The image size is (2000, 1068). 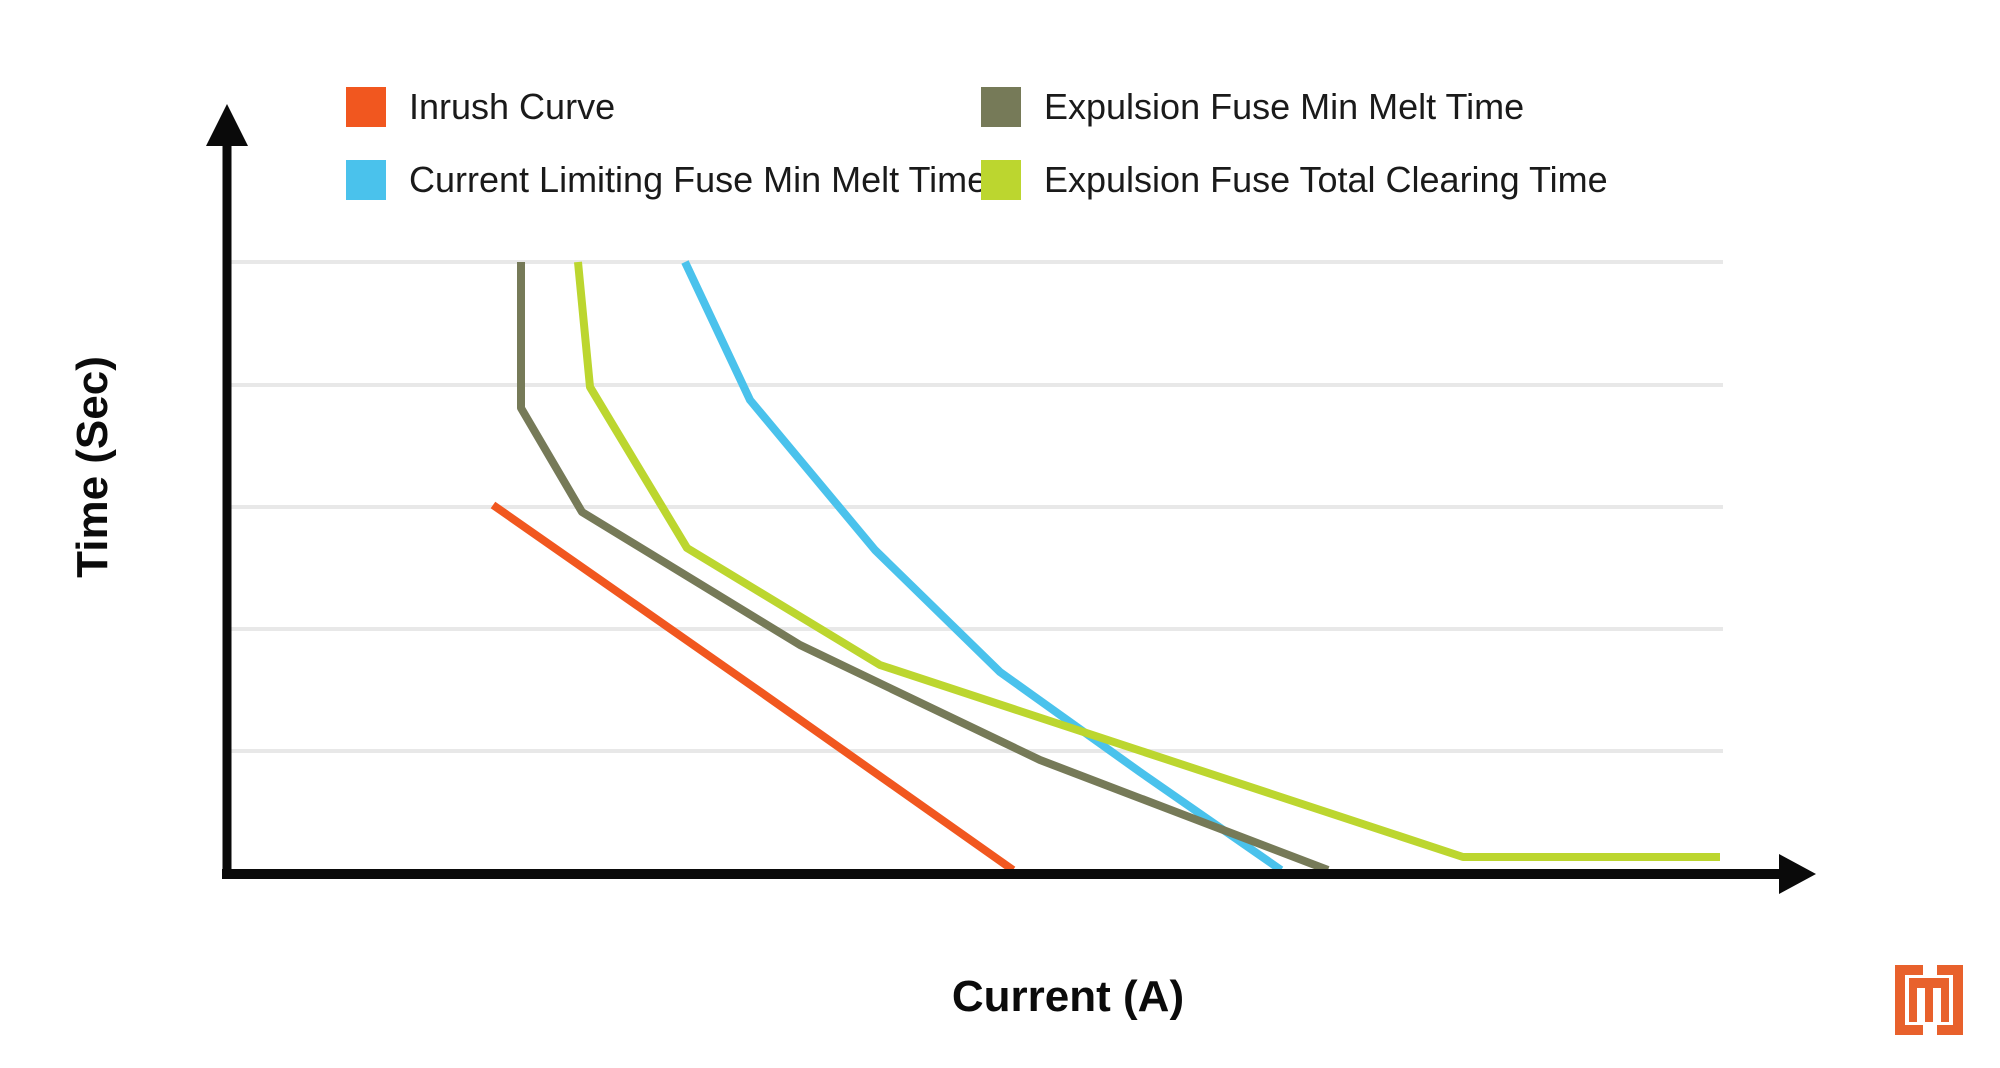 I want to click on legend-swatch-inrush, so click(x=366, y=107).